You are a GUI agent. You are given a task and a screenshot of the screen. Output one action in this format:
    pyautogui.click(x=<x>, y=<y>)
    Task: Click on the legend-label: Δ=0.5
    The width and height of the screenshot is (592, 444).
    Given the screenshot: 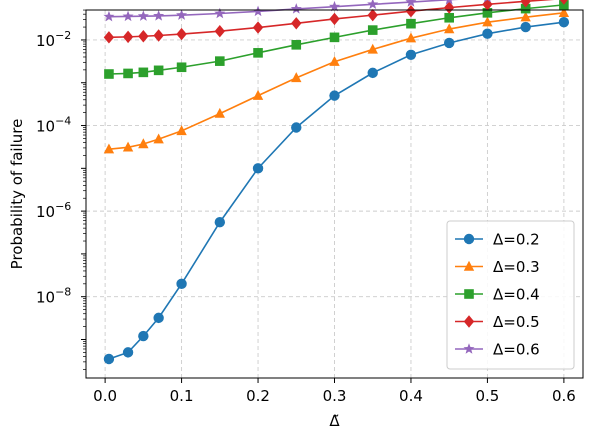 What is the action you would take?
    pyautogui.click(x=516, y=322)
    